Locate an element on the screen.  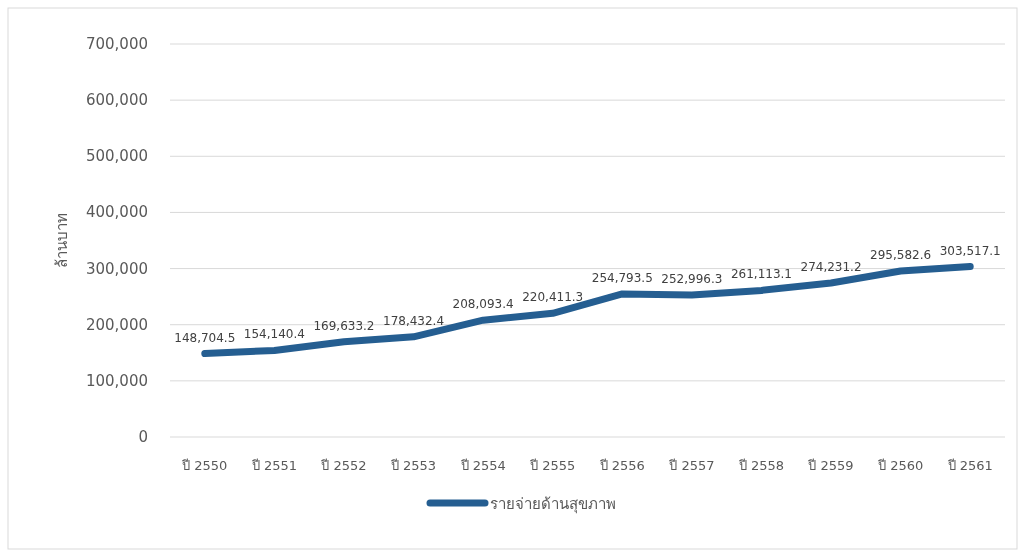
x-tick-label: ปี 2556 is located at coordinates (621, 465).